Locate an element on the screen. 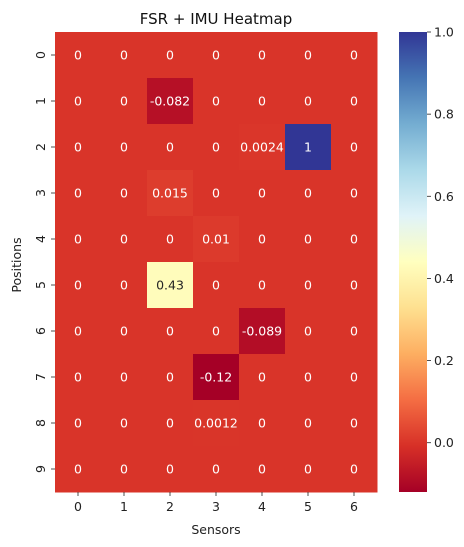  x-axis-label: Sensors is located at coordinates (215, 529).